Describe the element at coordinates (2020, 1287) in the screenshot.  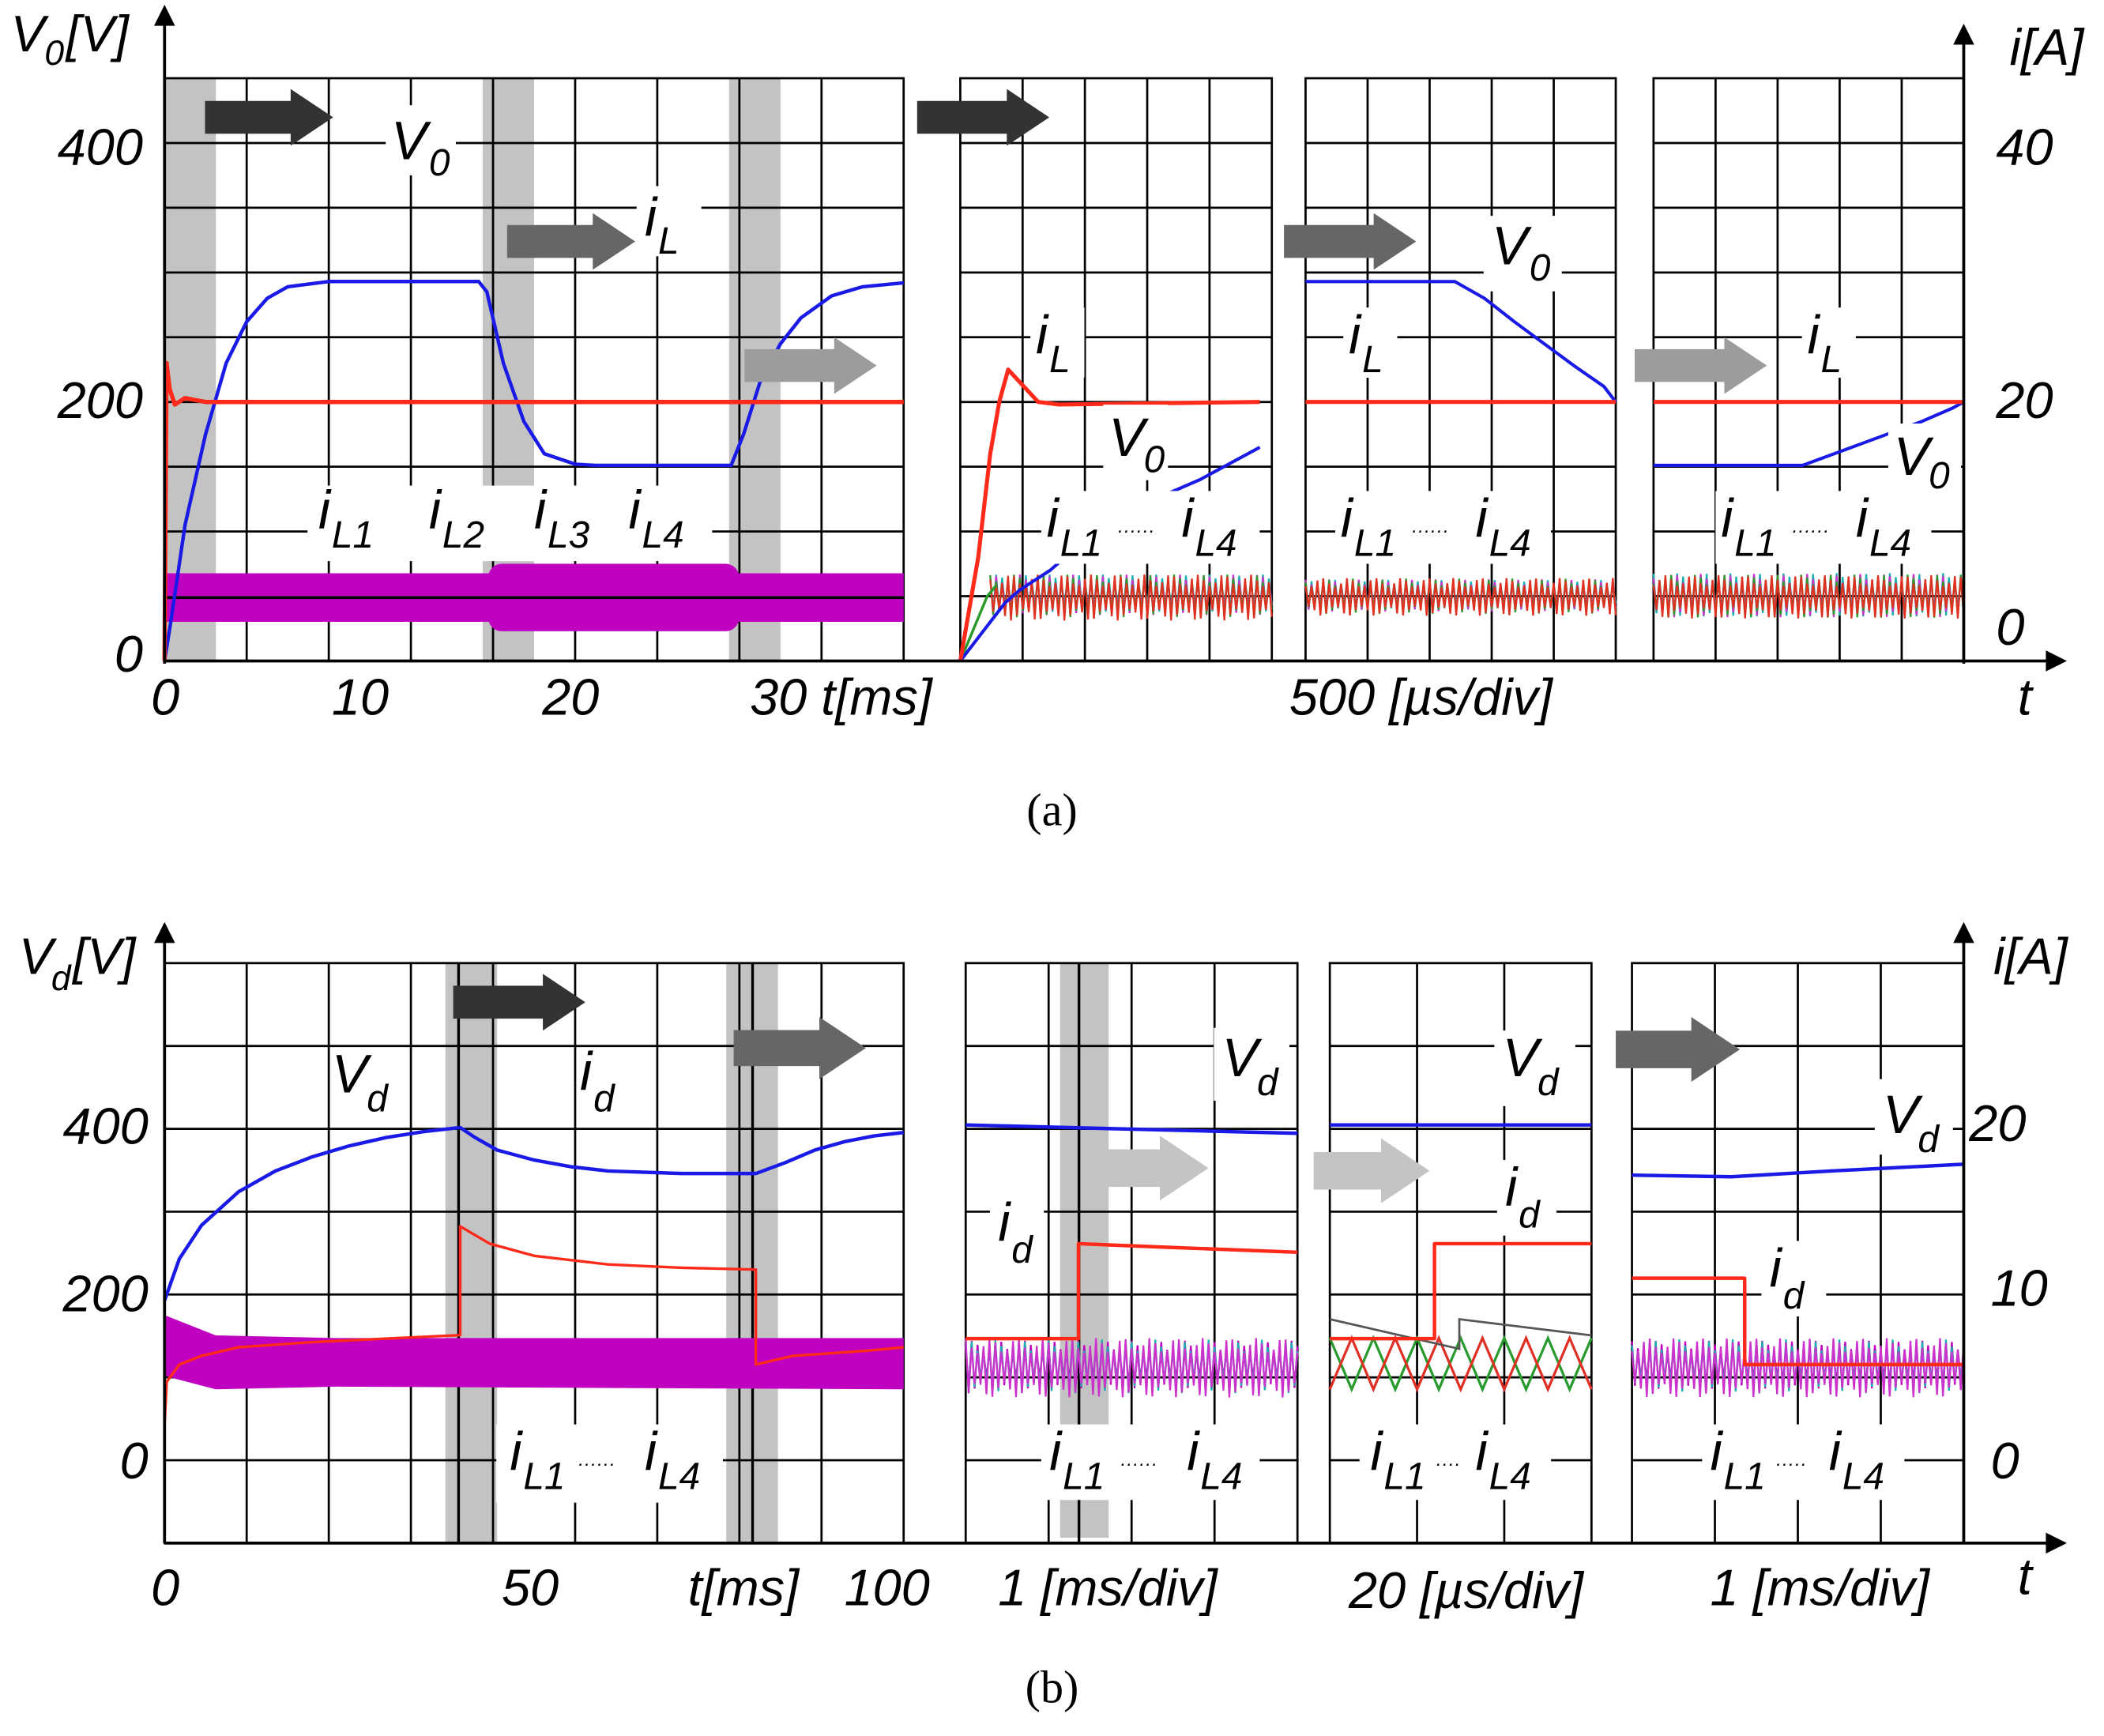
I see `y-tick-right: 10` at that location.